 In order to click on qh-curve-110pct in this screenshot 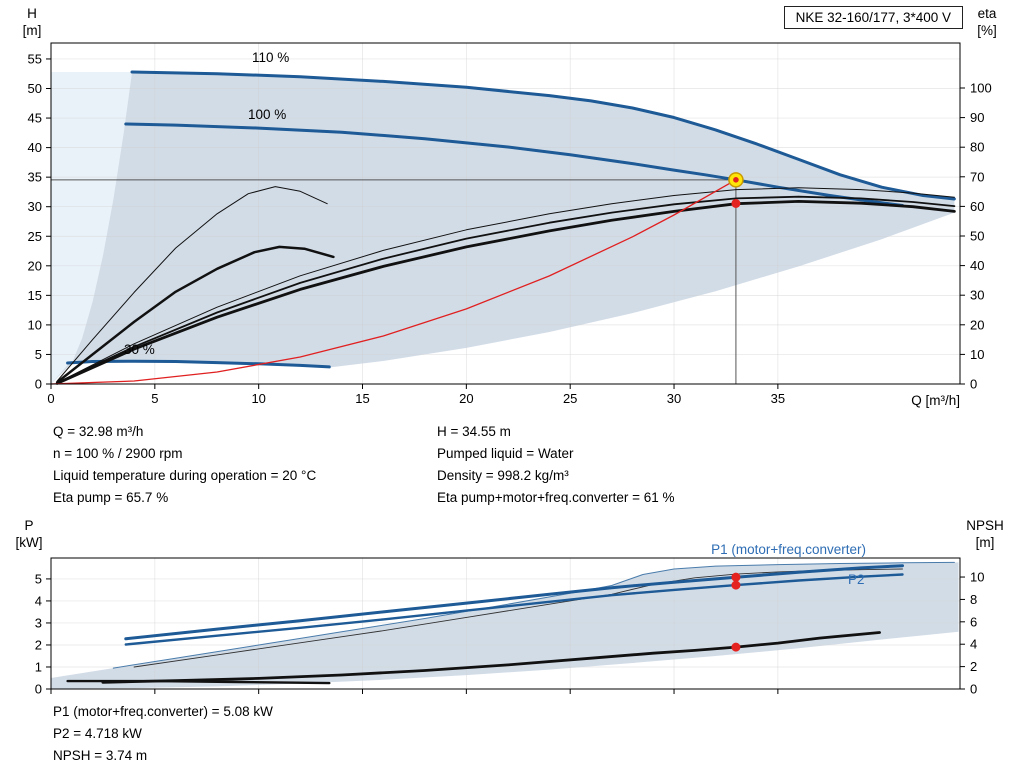, I will do `click(543, 135)`.